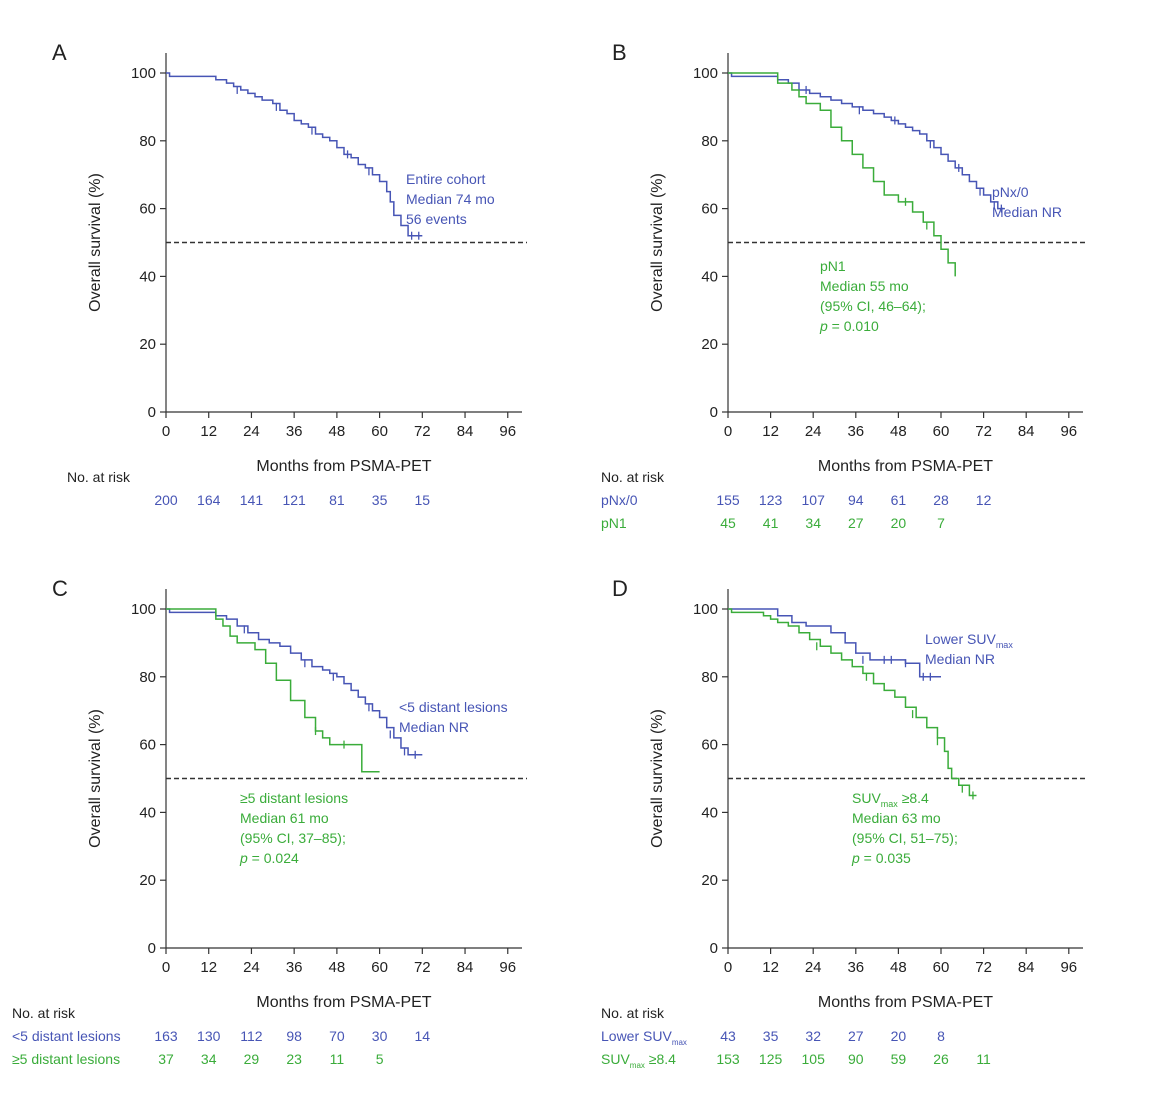  What do you see at coordinates (833, 266) in the screenshot?
I see `annotation-text: pN1` at bounding box center [833, 266].